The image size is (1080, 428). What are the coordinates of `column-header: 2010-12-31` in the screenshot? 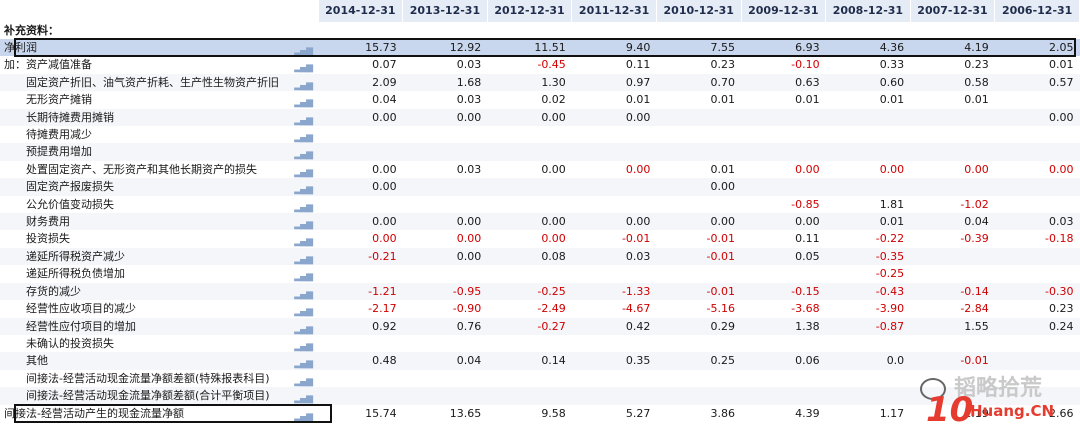 It's located at (699, 11).